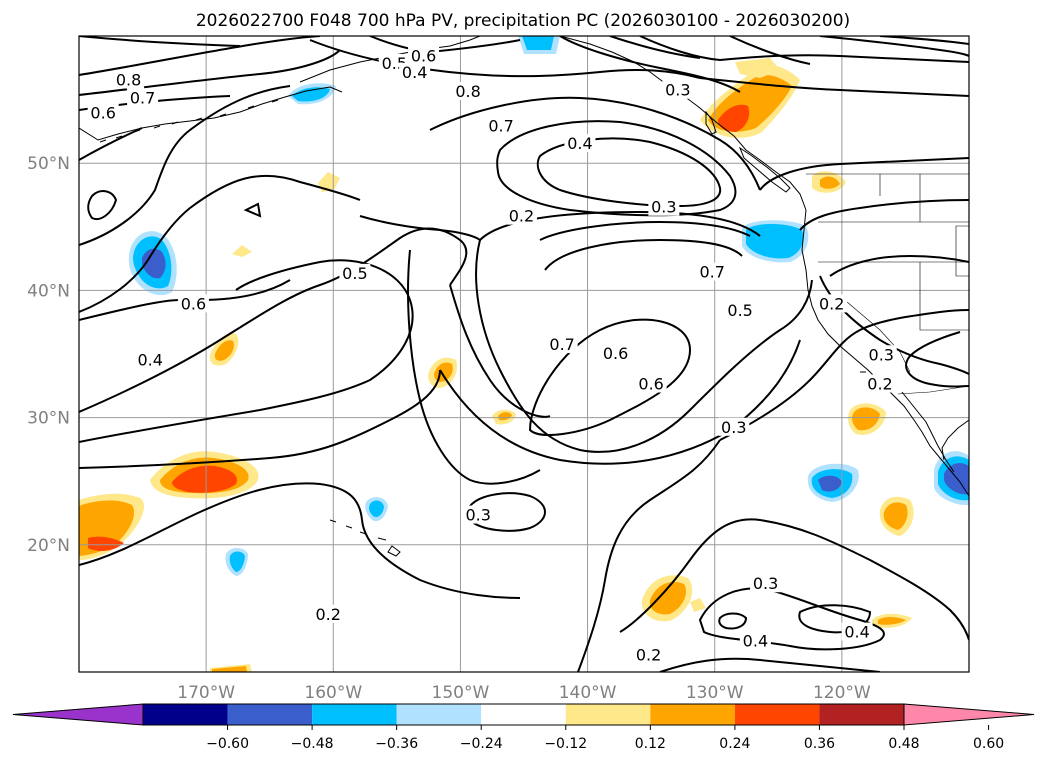  Describe the element at coordinates (588, 693) in the screenshot. I see `x-tick-label: 140°W` at that location.